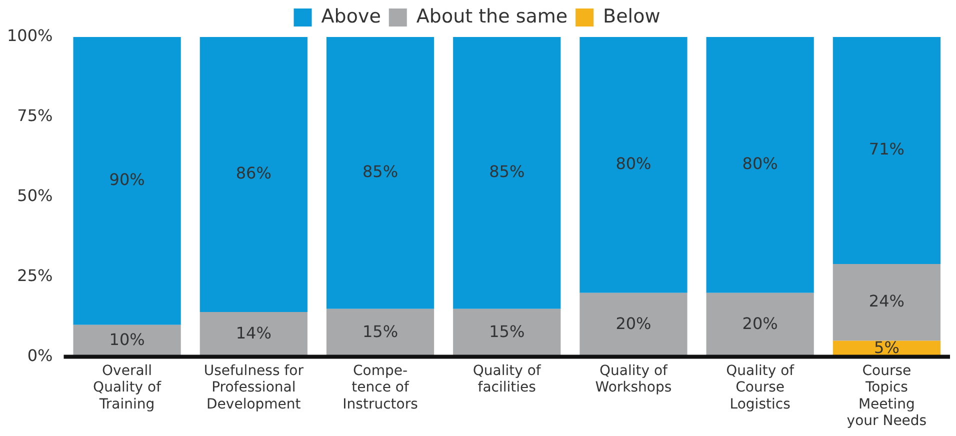  I want to click on data-label: 5%, so click(887, 347).